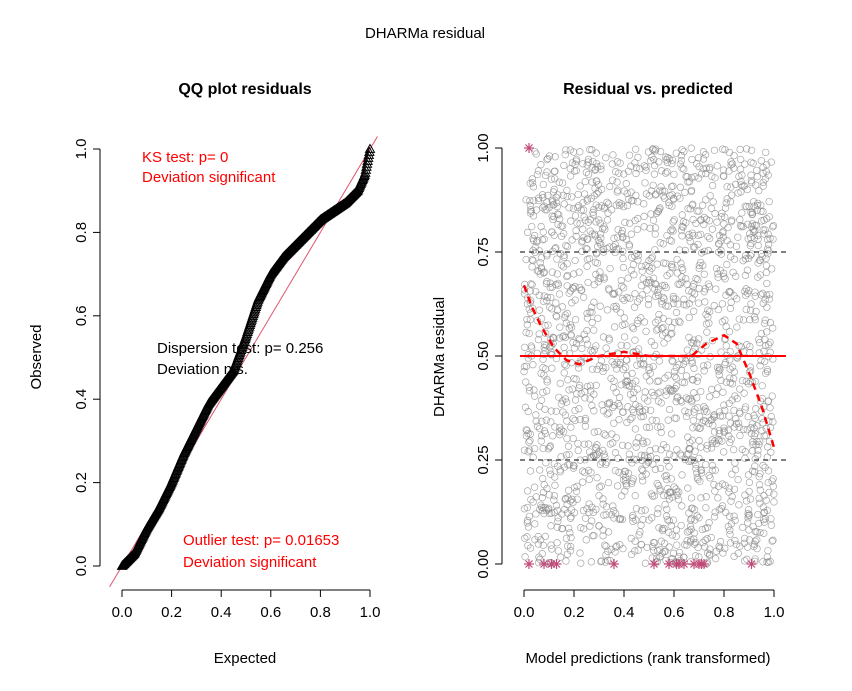 The image size is (852, 691). I want to click on qq-x-tick-label: 0.2, so click(171, 612).